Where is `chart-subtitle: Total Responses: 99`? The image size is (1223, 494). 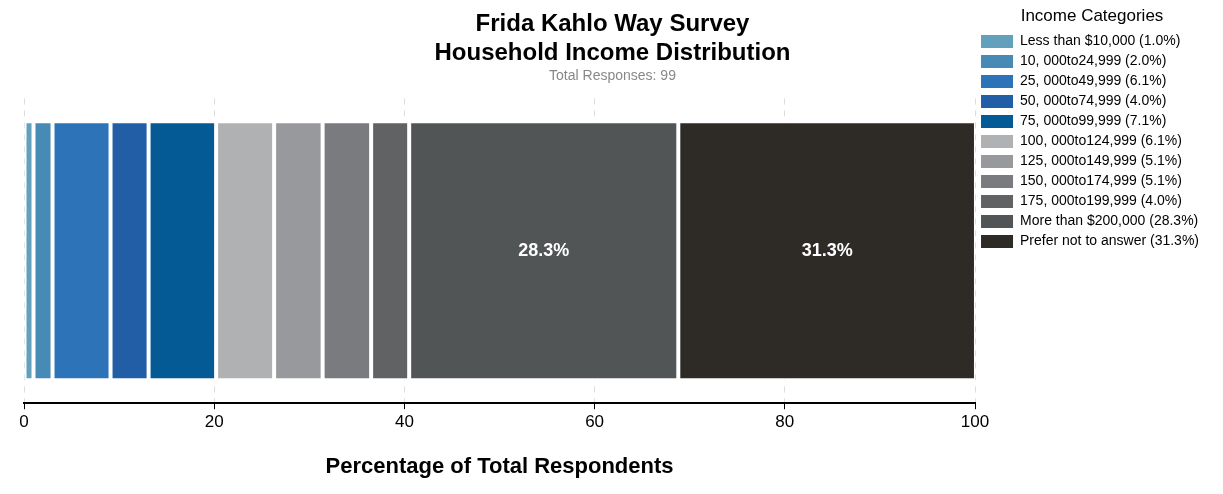 chart-subtitle: Total Responses: 99 is located at coordinates (613, 74).